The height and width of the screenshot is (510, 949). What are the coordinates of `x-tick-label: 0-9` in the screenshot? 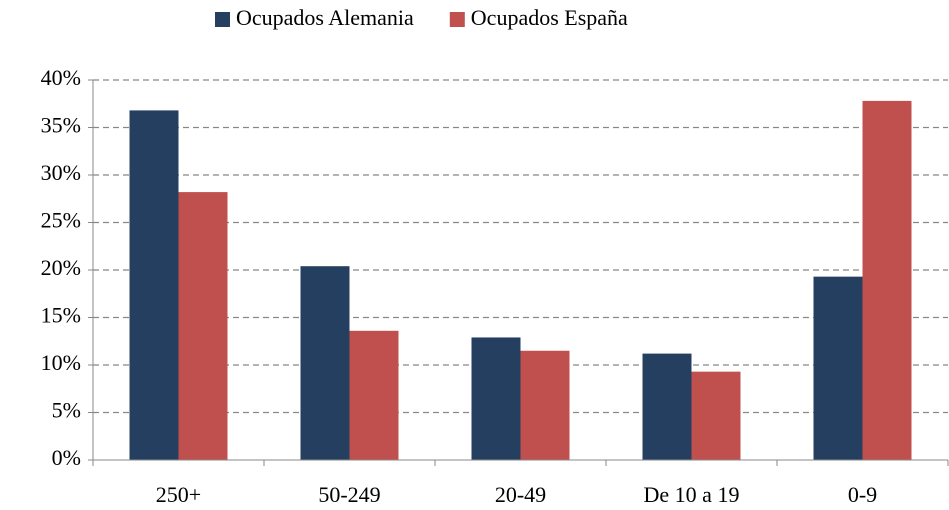 It's located at (862, 494).